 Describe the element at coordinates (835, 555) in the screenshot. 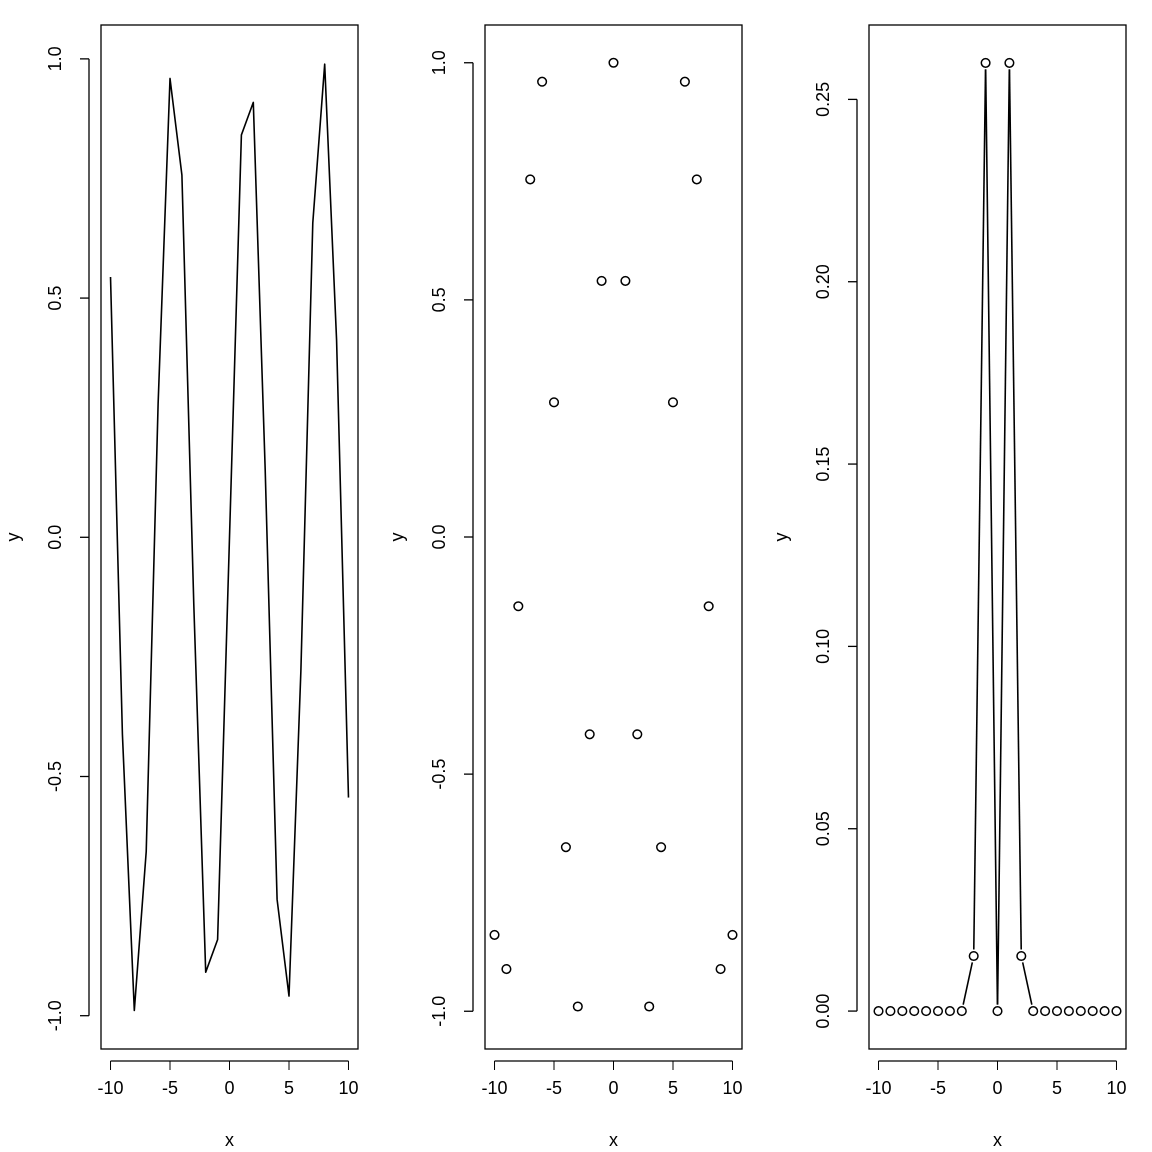

I see `y-axis: 0.00 0.05 0.10 0.15 0.20 0.25` at that location.